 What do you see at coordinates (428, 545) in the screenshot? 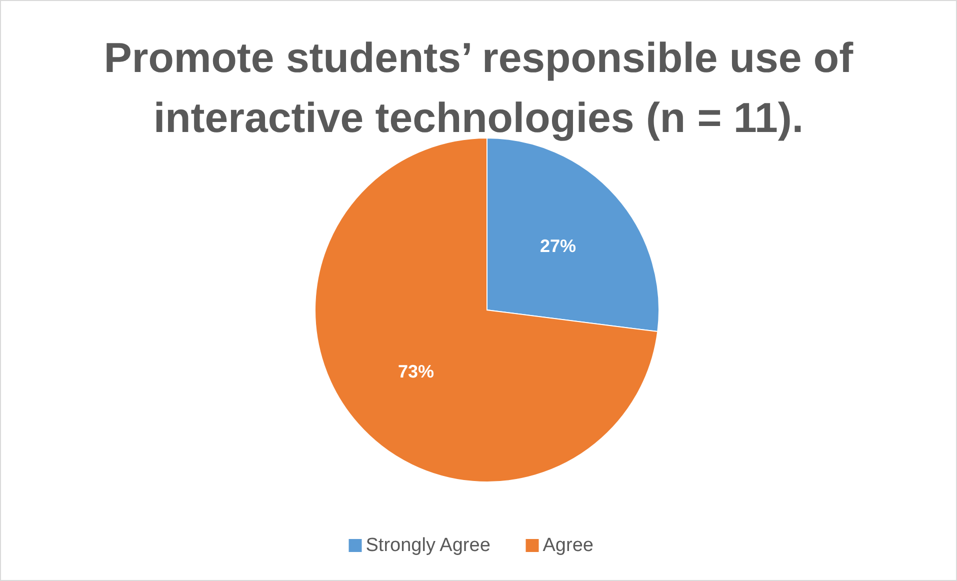
I see `legend-label: Strongly Agree` at bounding box center [428, 545].